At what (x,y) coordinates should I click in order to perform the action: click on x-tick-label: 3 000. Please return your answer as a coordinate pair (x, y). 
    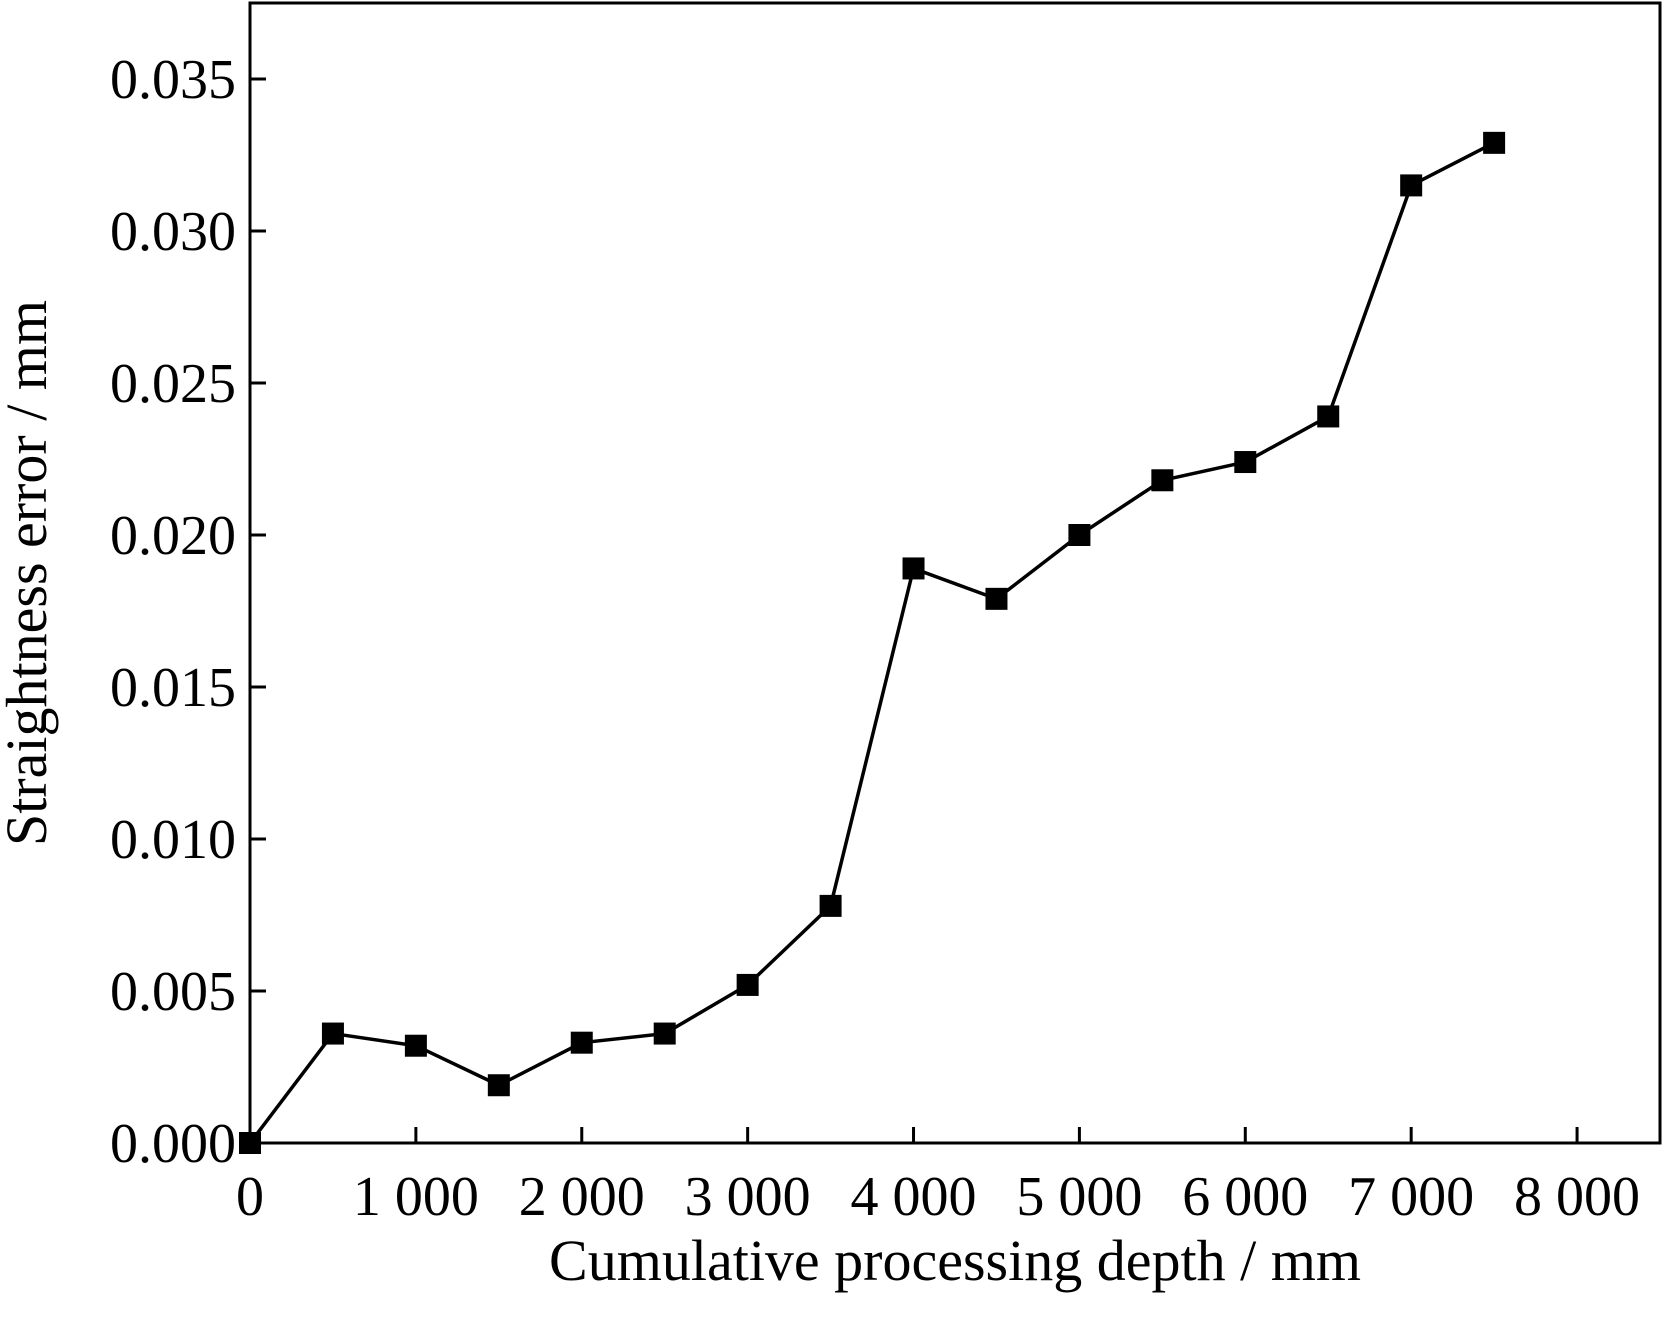
    Looking at the image, I should click on (748, 1197).